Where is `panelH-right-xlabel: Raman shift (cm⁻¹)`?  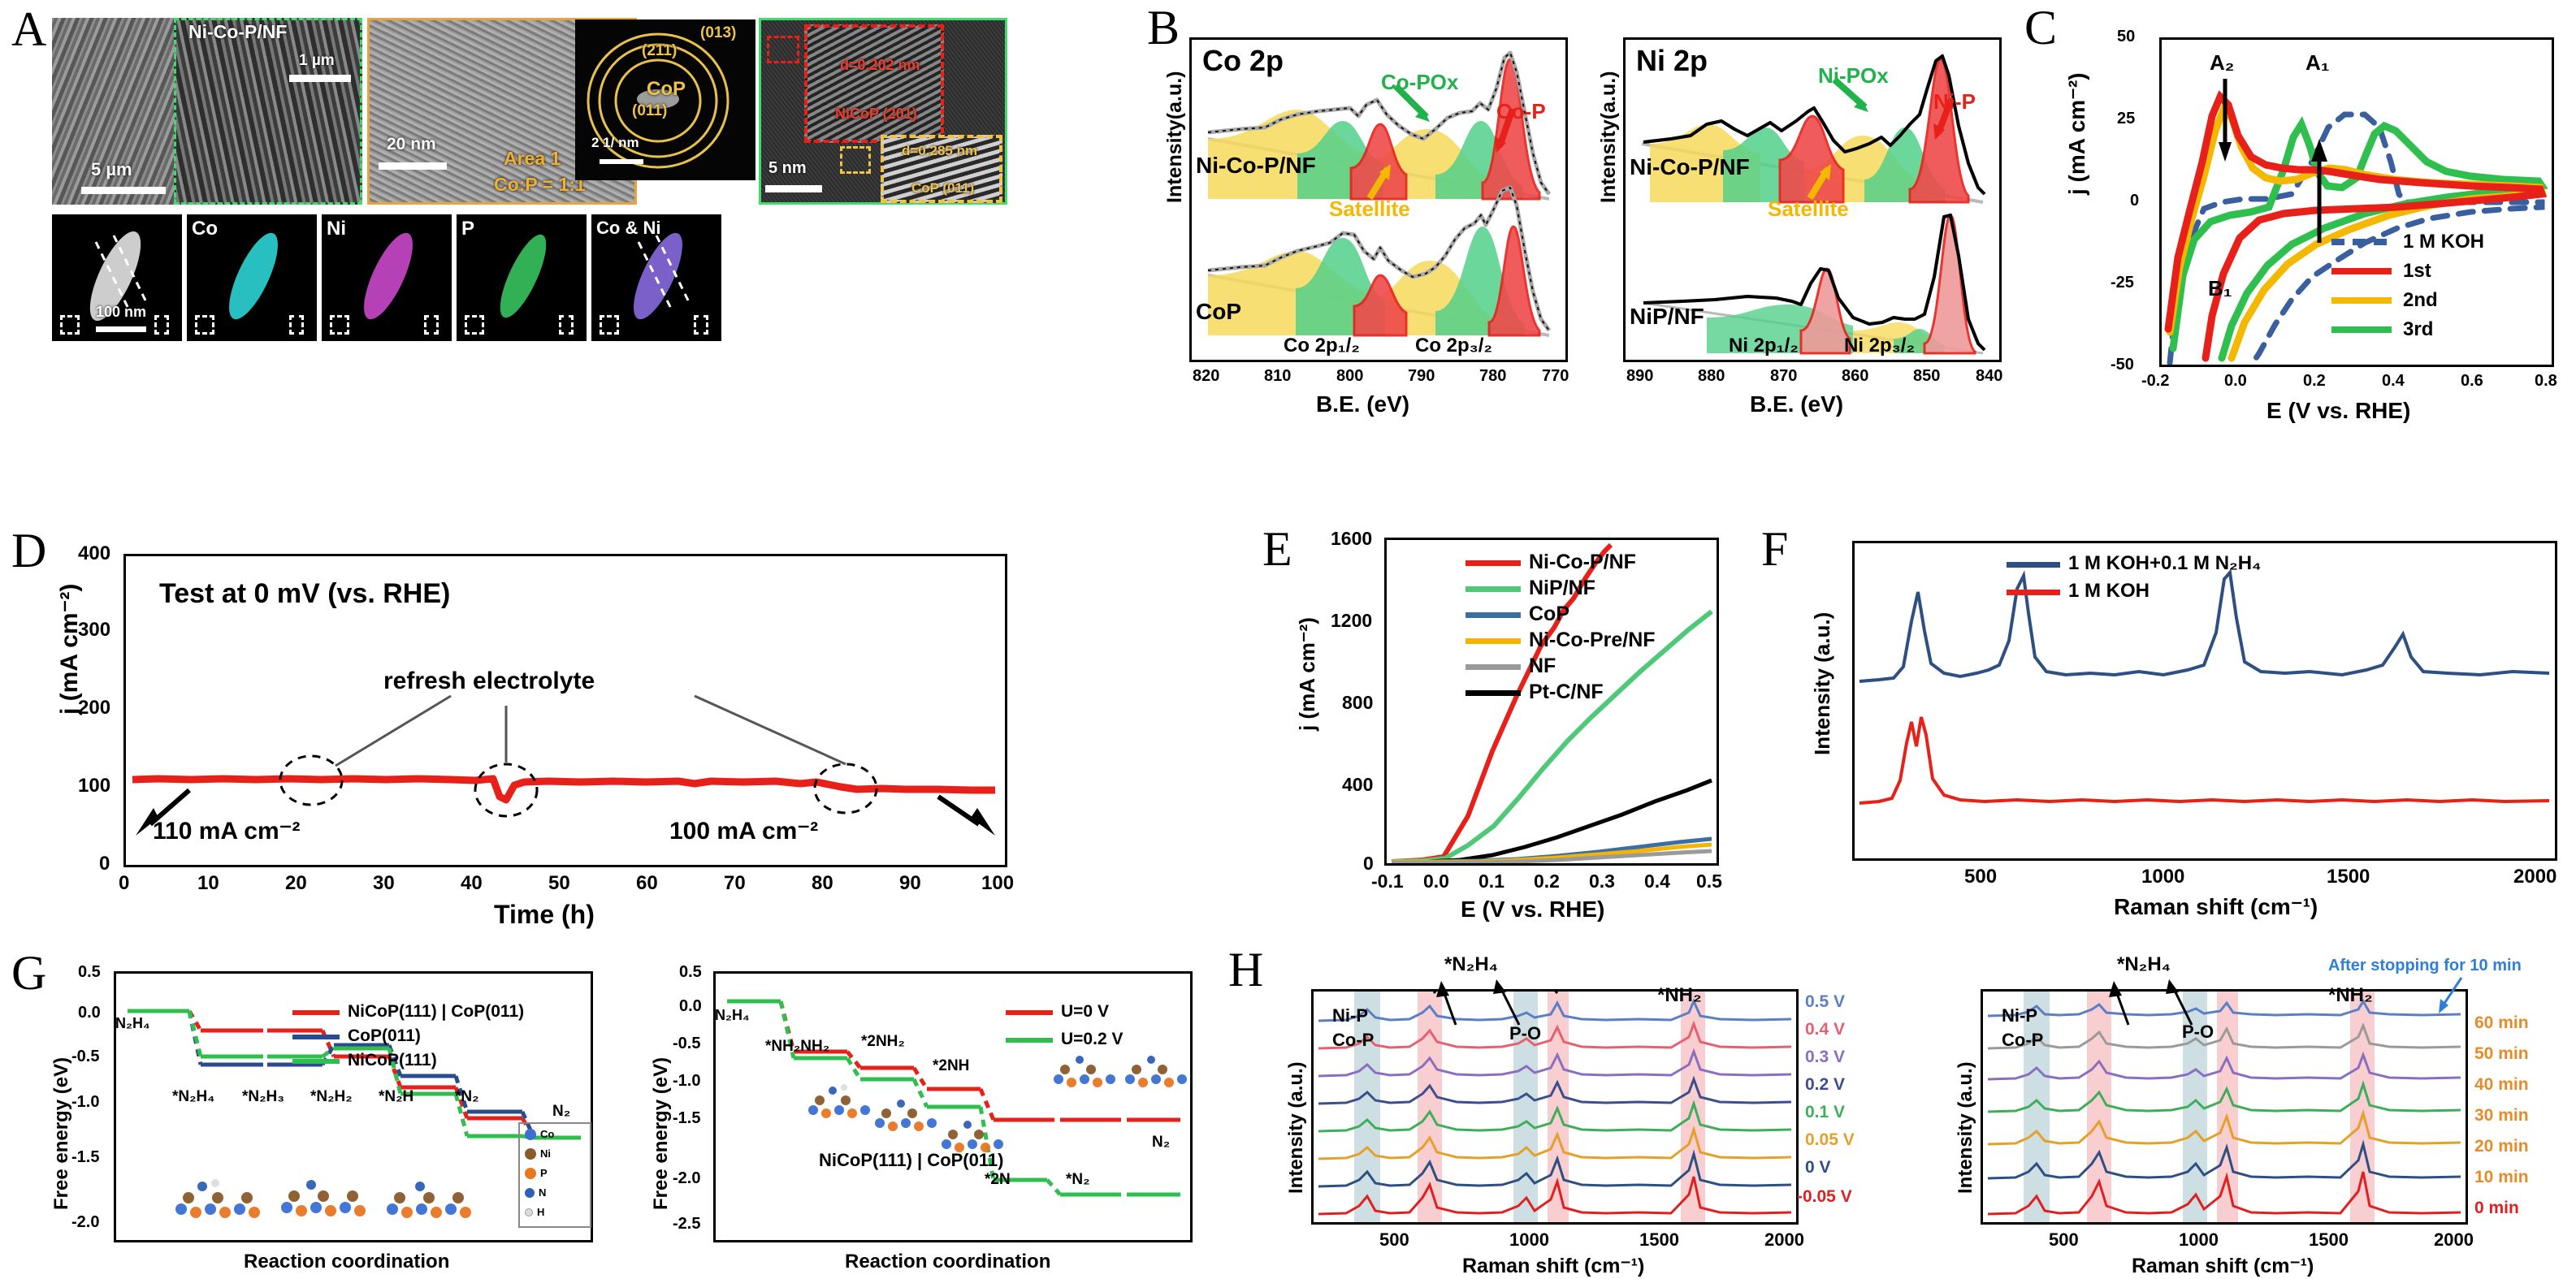
panelH-right-xlabel: Raman shift (cm⁻¹) is located at coordinates (2223, 1266).